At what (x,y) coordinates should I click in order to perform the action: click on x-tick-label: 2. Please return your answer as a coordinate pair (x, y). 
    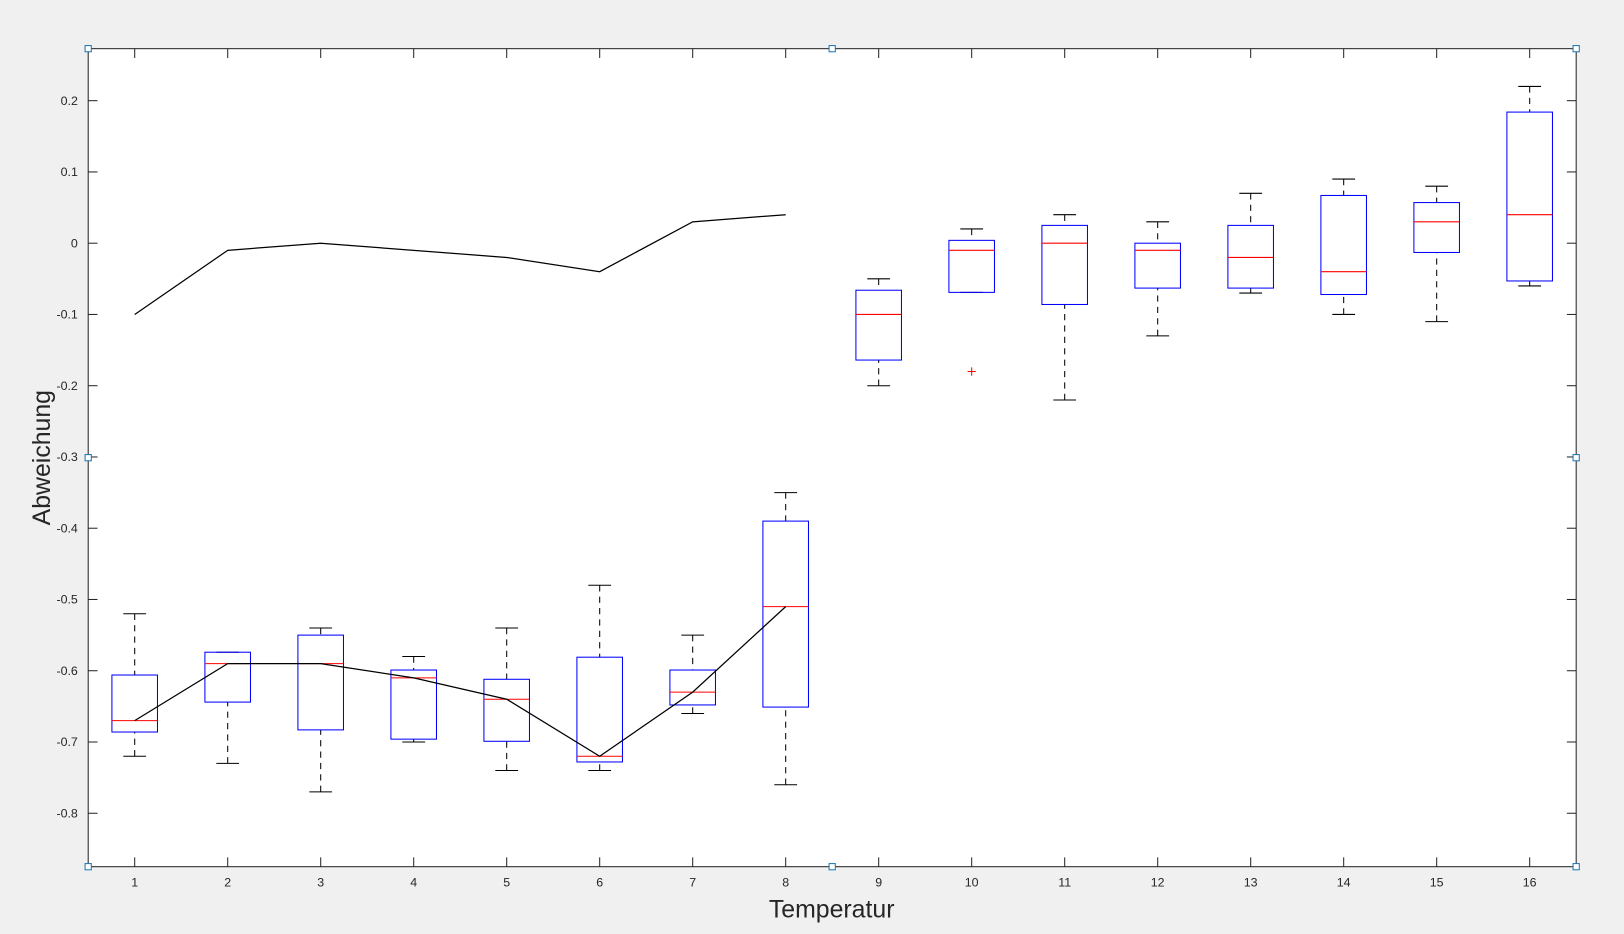
    Looking at the image, I should click on (227, 882).